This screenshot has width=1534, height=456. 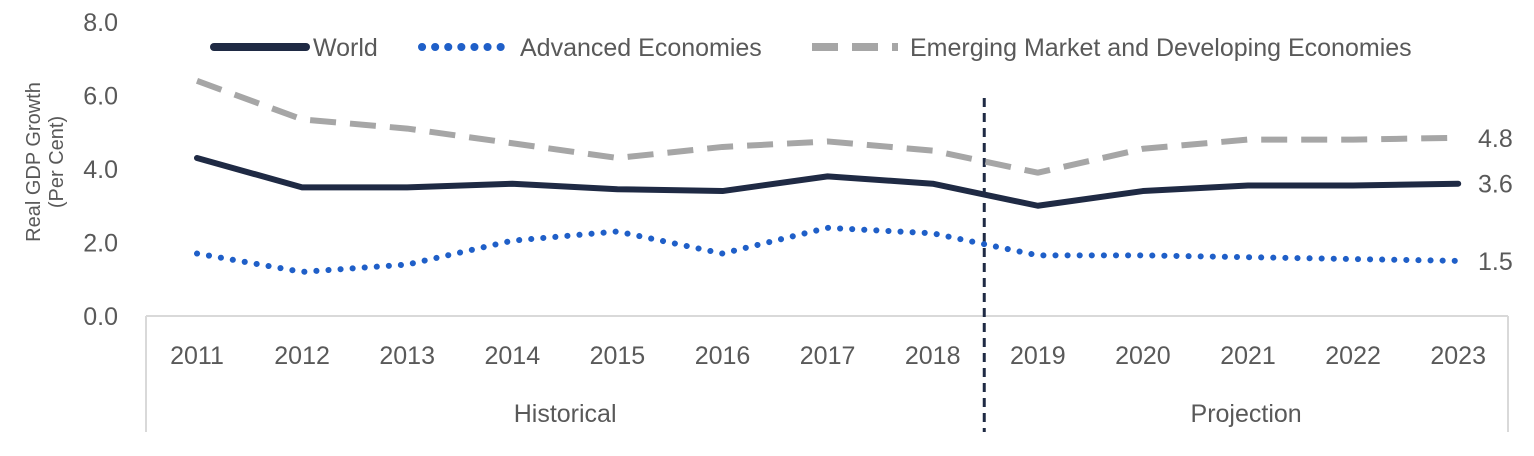 I want to click on x-tick-label: 2011, so click(x=197, y=356).